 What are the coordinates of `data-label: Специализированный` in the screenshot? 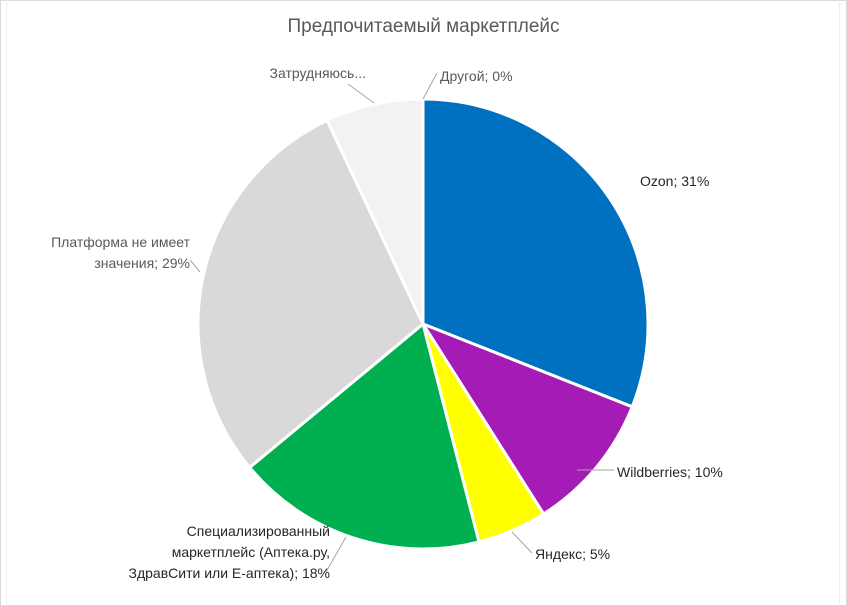 It's located at (258, 531).